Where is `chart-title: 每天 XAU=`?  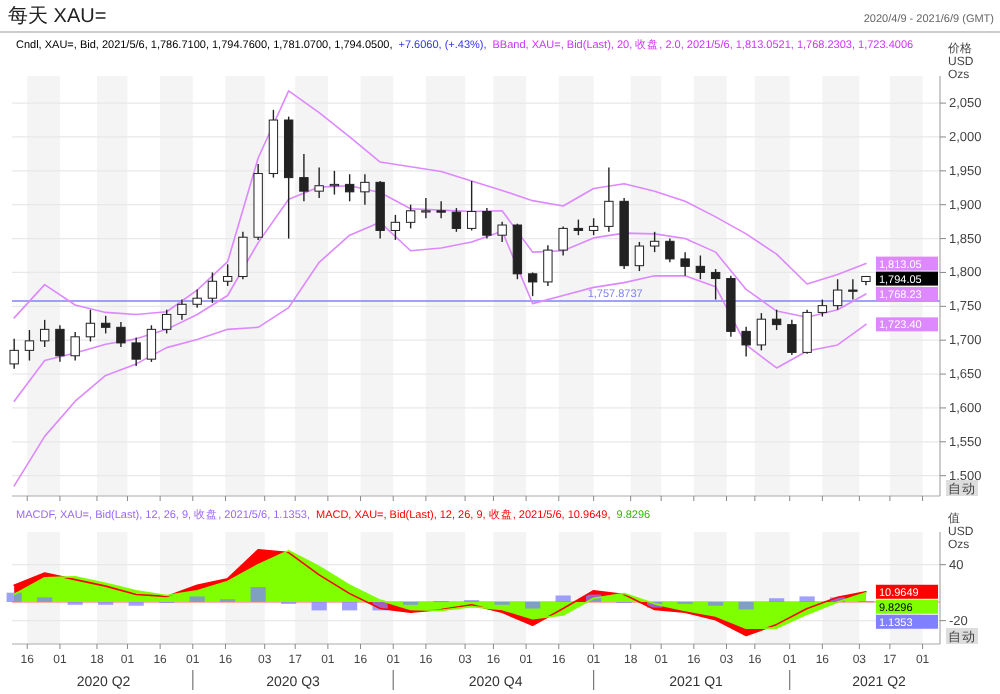 chart-title: 每天 XAU= is located at coordinates (57, 16).